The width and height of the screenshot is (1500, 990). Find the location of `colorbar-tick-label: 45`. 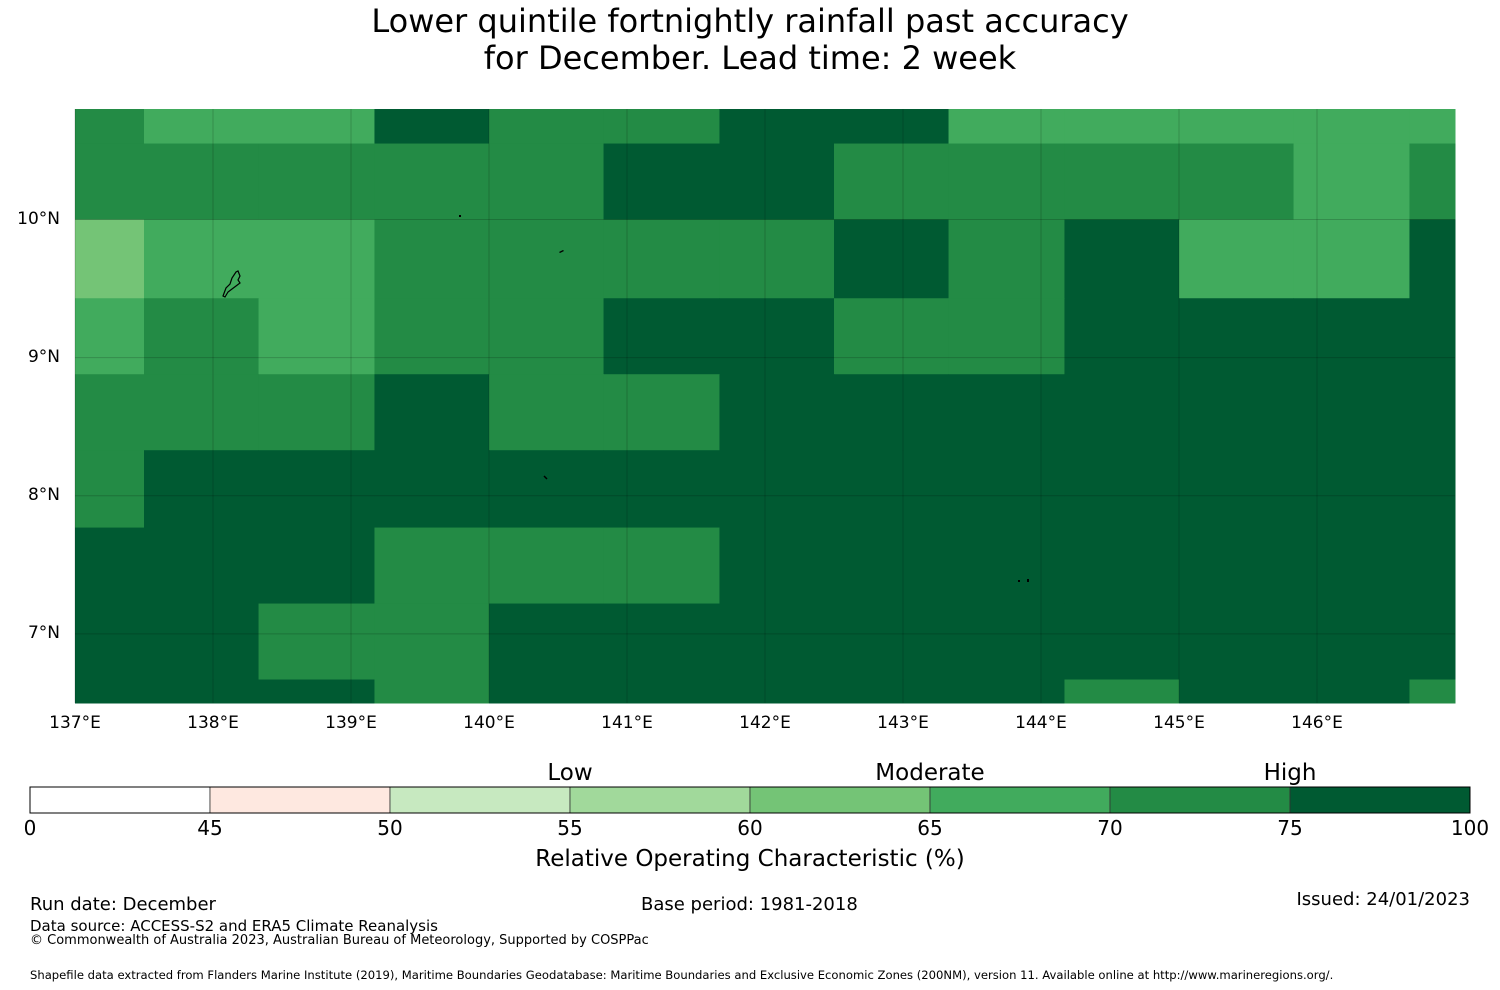

colorbar-tick-label: 45 is located at coordinates (210, 828).